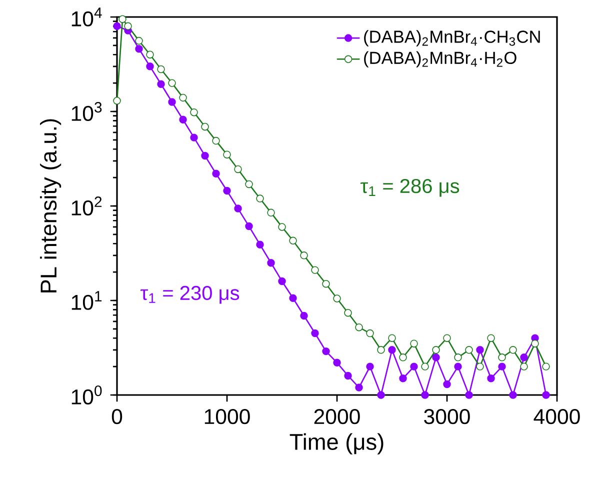 This screenshot has width=598, height=479. Describe the element at coordinates (87, 17) in the screenshot. I see `y-tick-label: 10$^{4}$` at that location.